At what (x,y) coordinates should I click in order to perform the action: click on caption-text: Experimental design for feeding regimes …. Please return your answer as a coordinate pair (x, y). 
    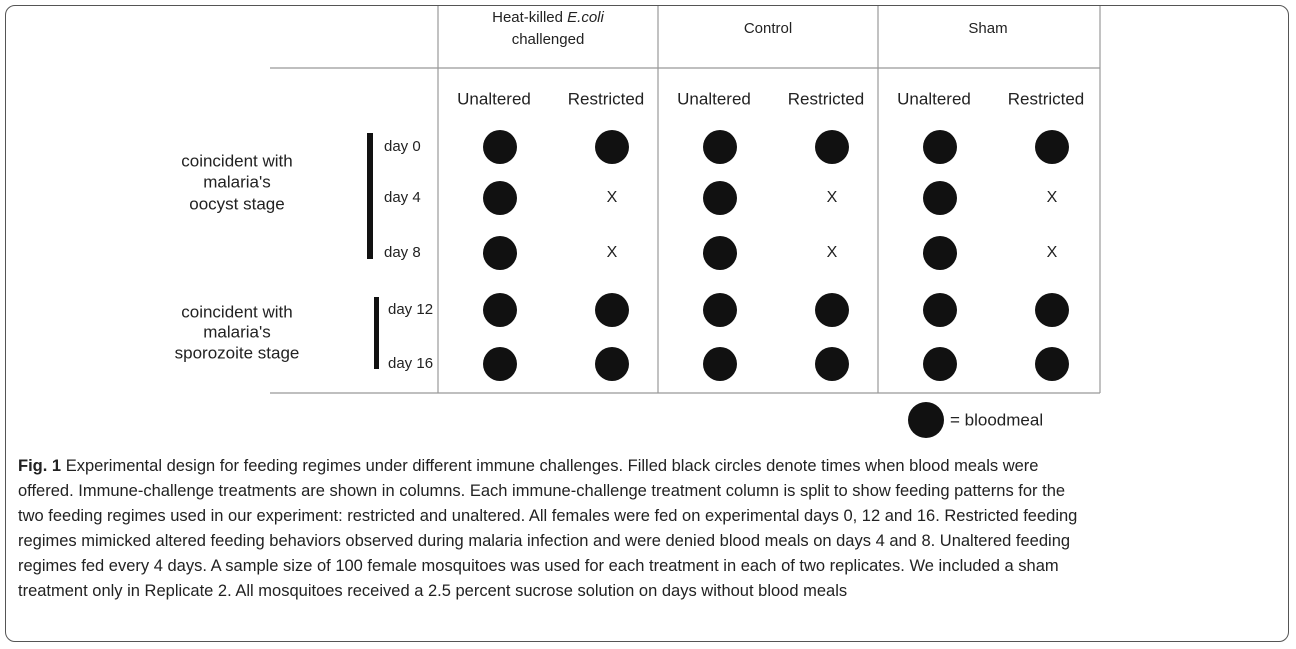
    Looking at the image, I should click on (552, 466).